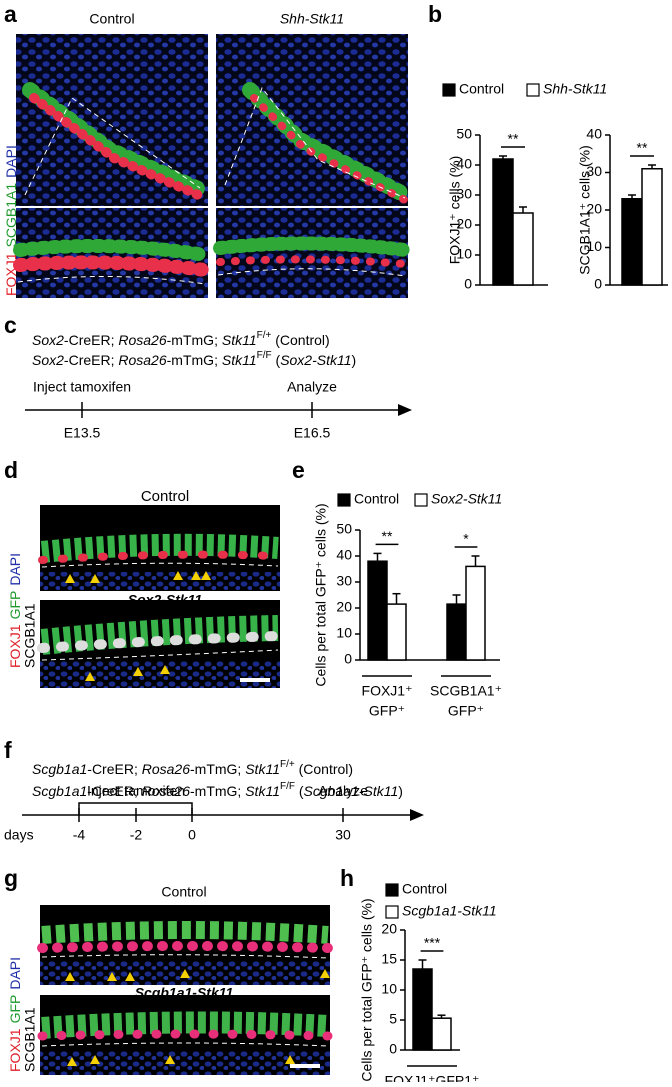 This screenshot has width=672, height=1087. What do you see at coordinates (344, 581) in the screenshot?
I see `y-tick-label: 30` at bounding box center [344, 581].